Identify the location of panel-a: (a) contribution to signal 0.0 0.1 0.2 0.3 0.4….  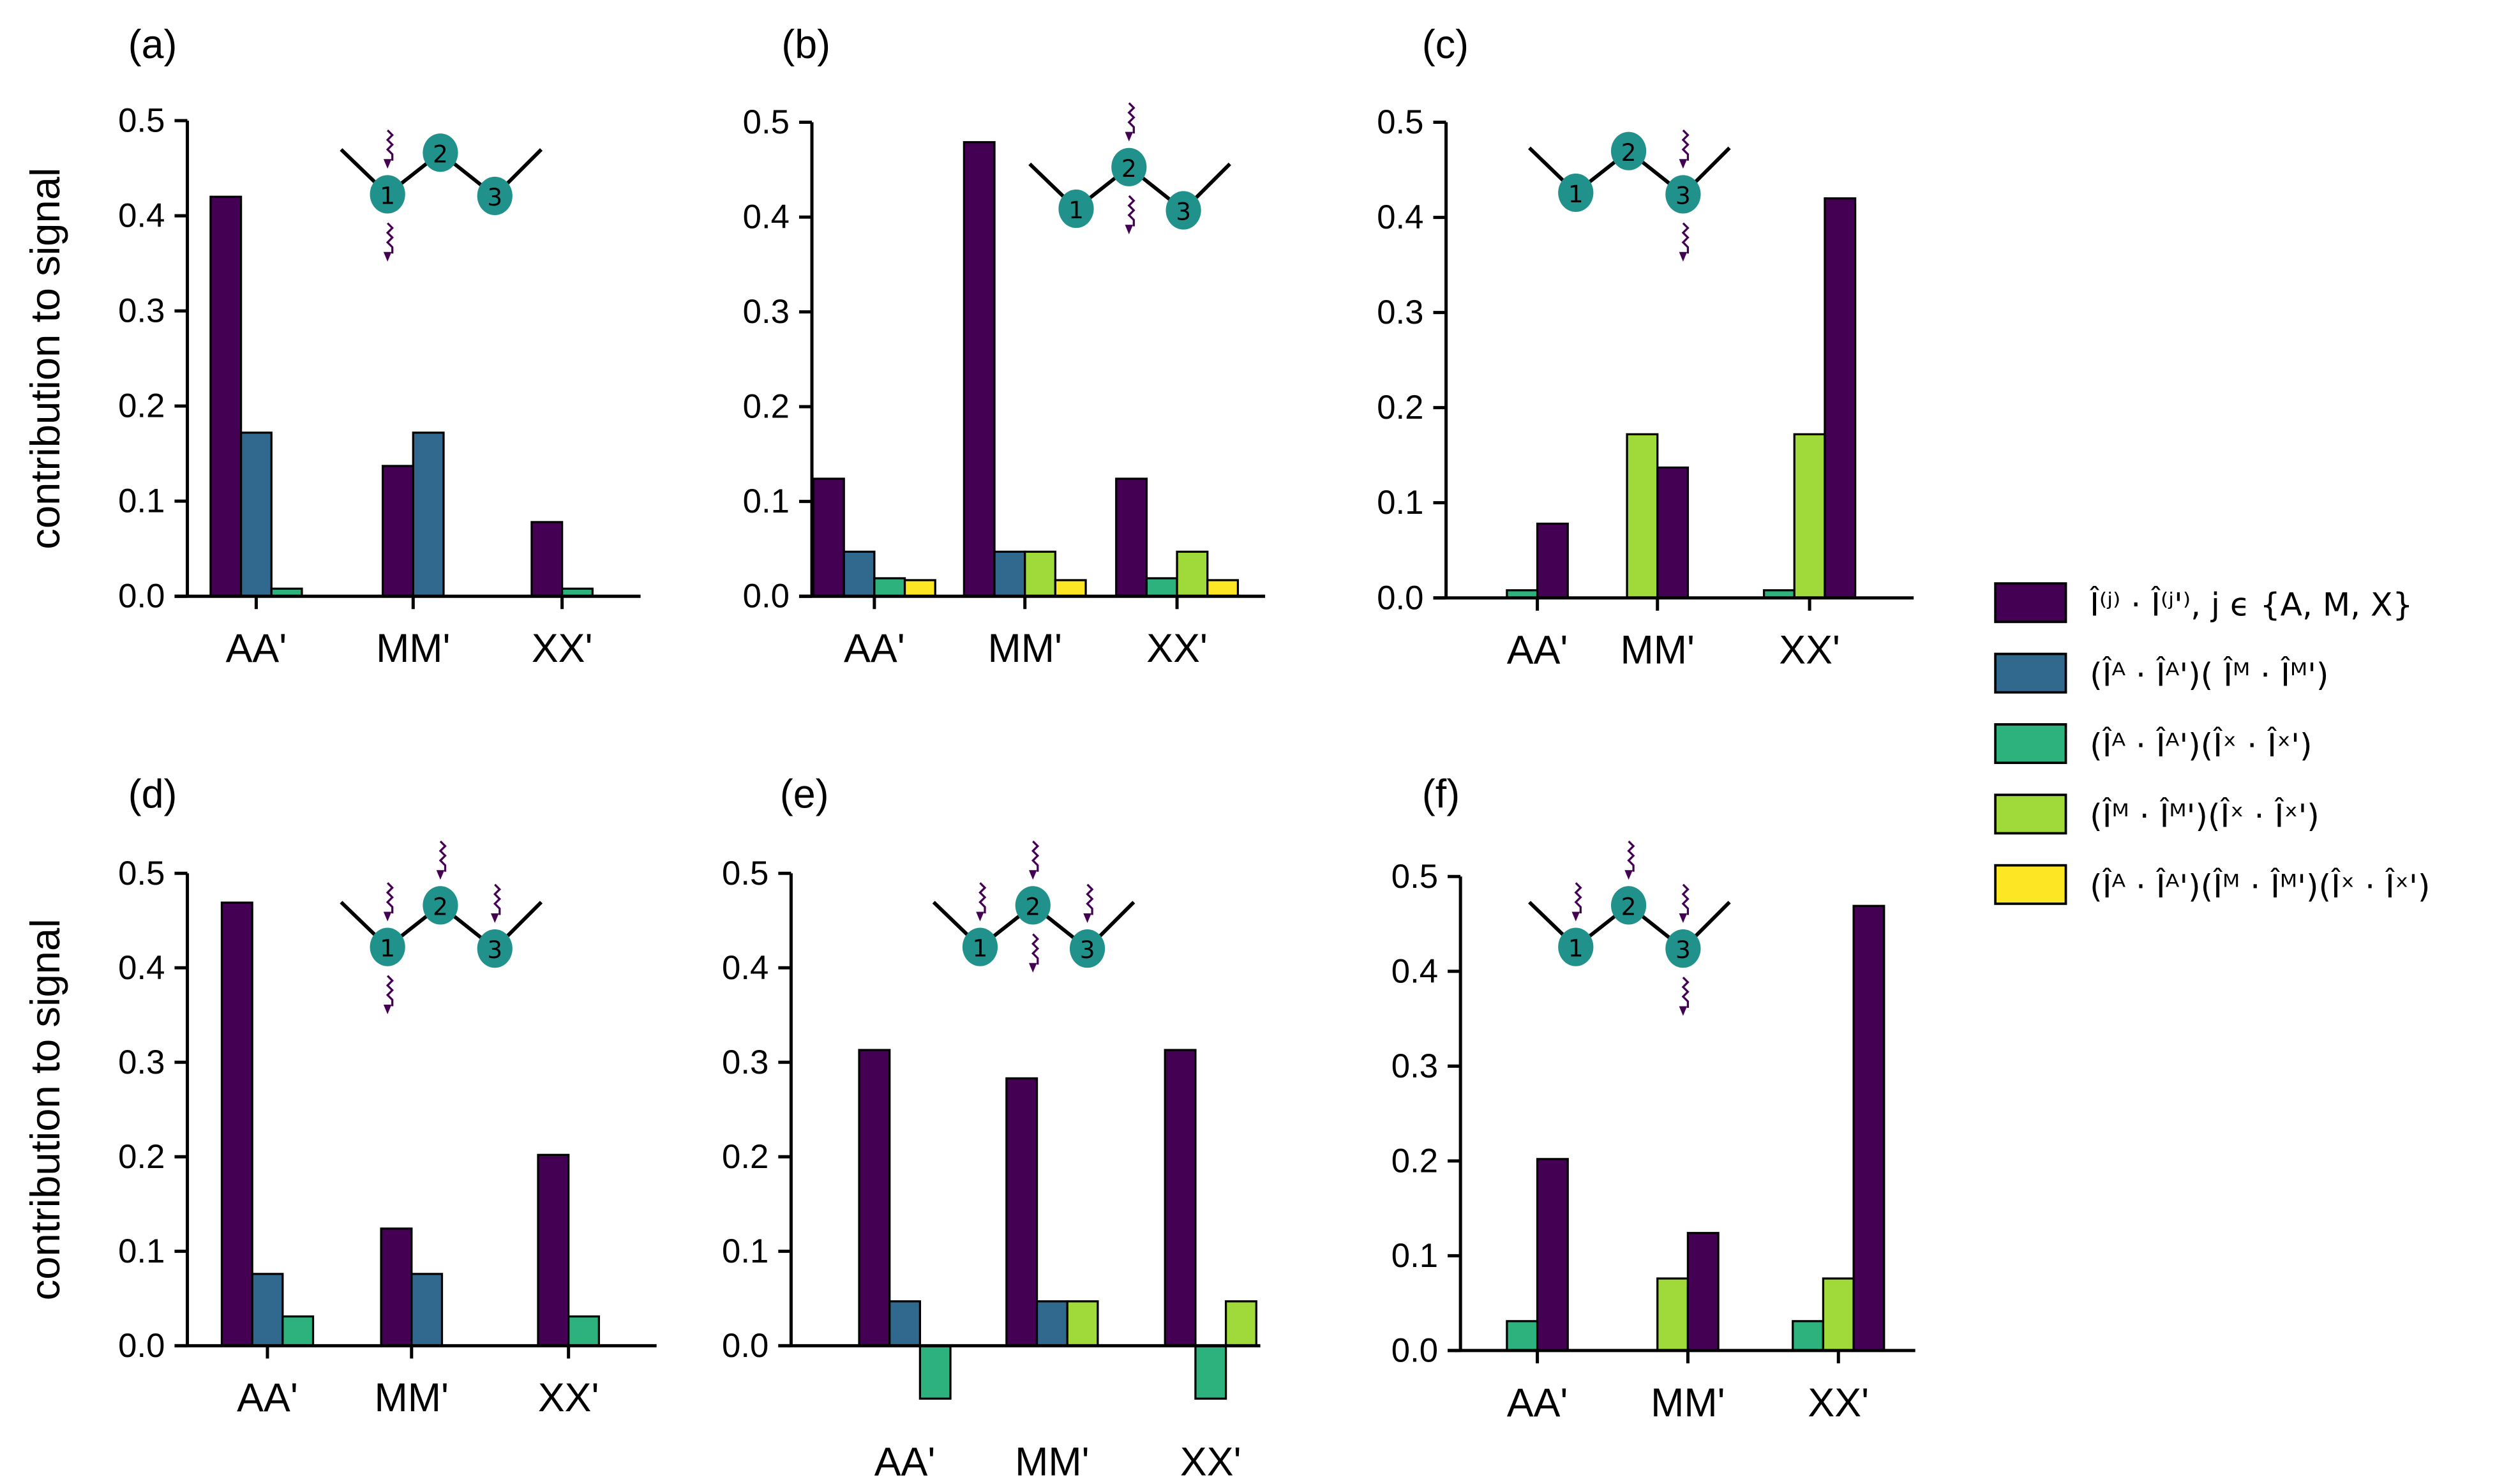
(332, 346).